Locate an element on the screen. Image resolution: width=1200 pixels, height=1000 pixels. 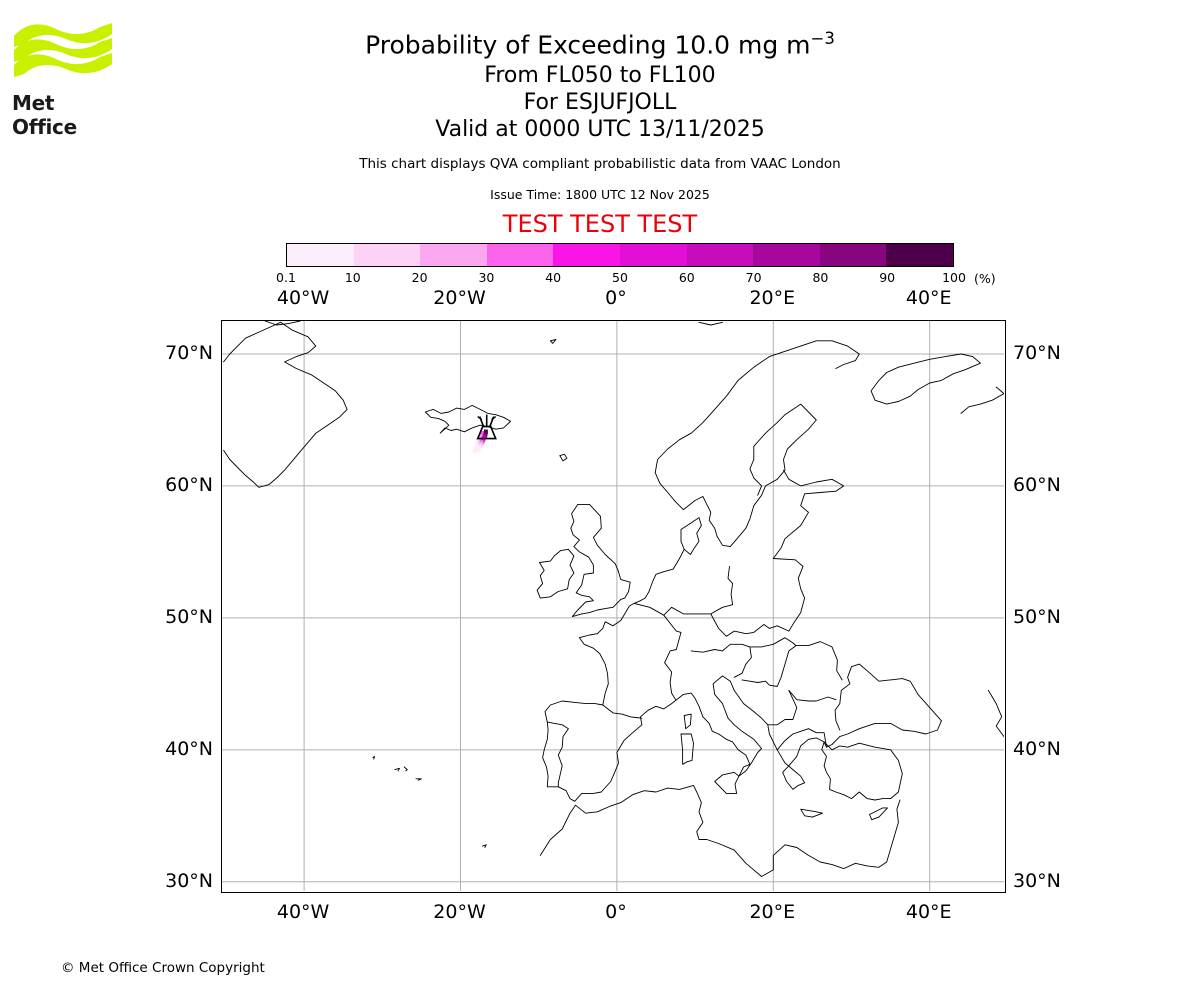
colorbar-tick-10: 10 is located at coordinates (352, 277).